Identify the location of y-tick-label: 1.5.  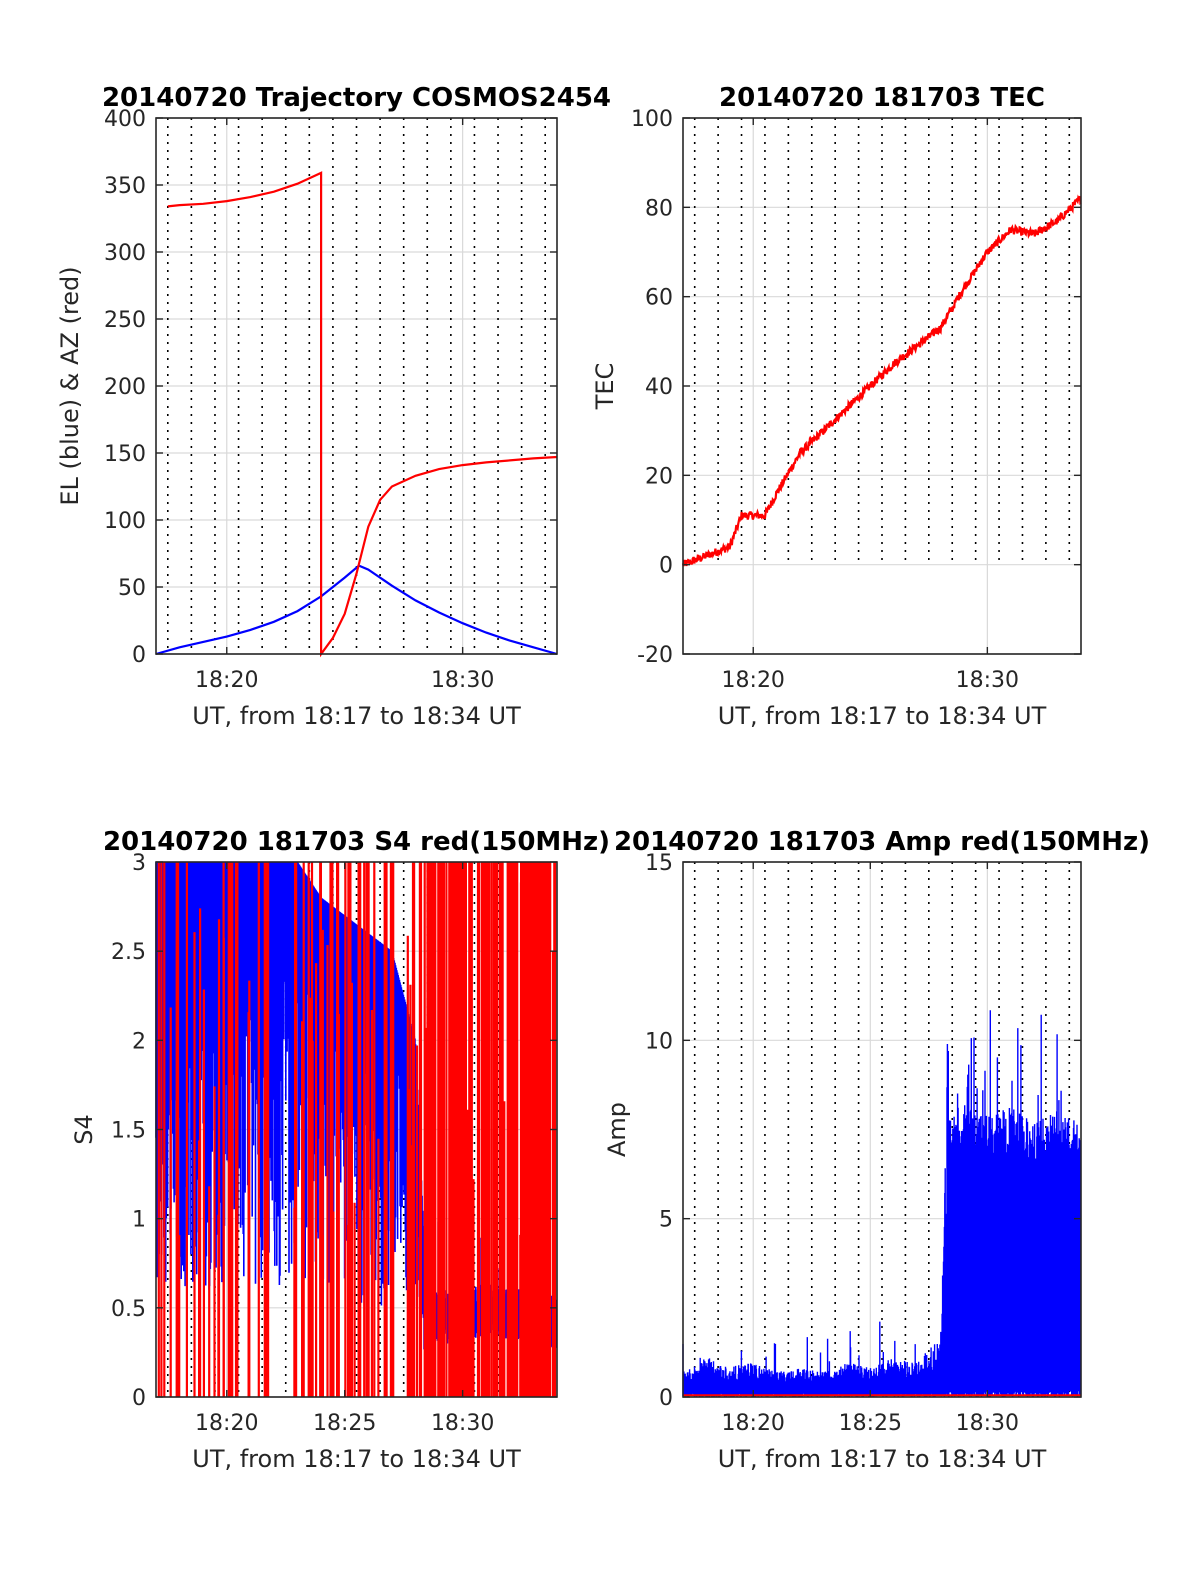
(128, 1131).